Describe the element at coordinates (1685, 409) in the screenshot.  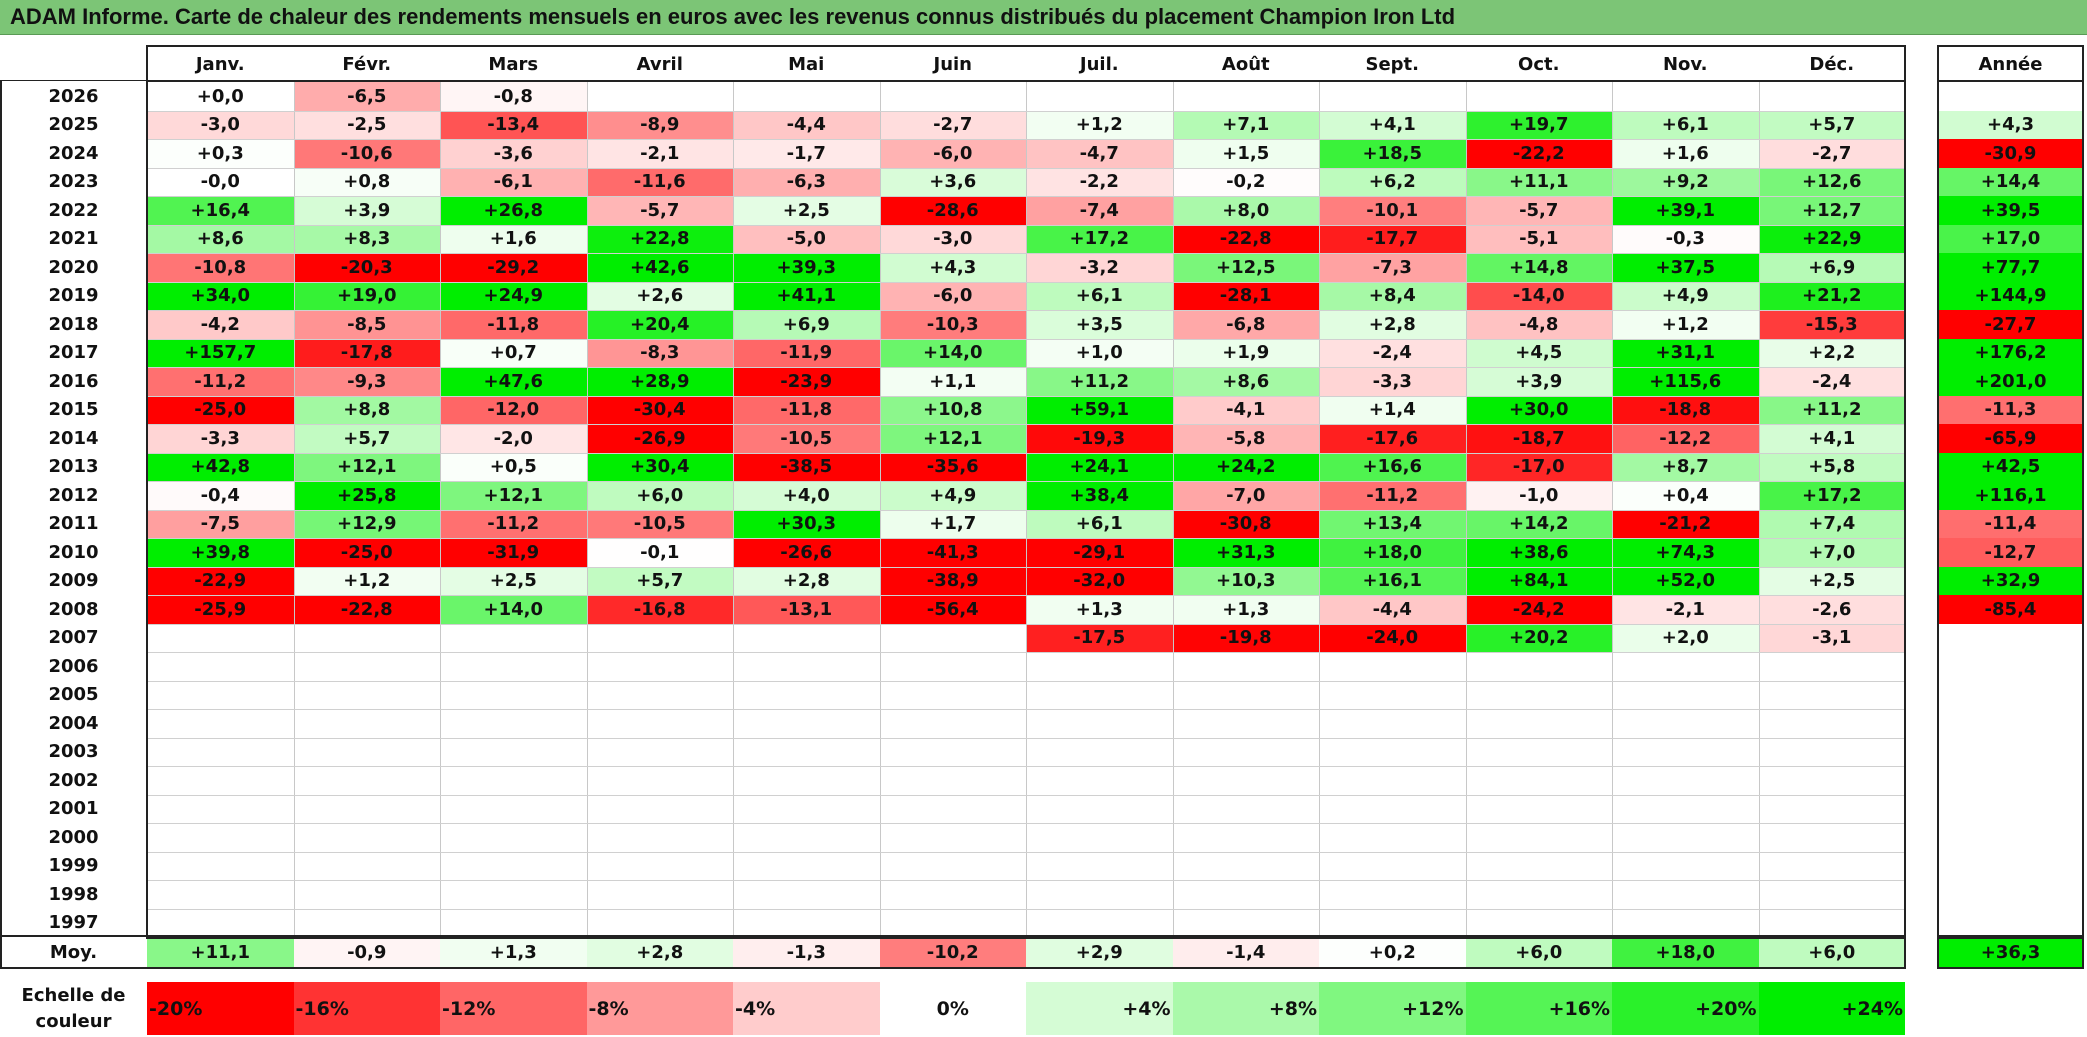
I see `heatmap-cell: -18,8` at that location.